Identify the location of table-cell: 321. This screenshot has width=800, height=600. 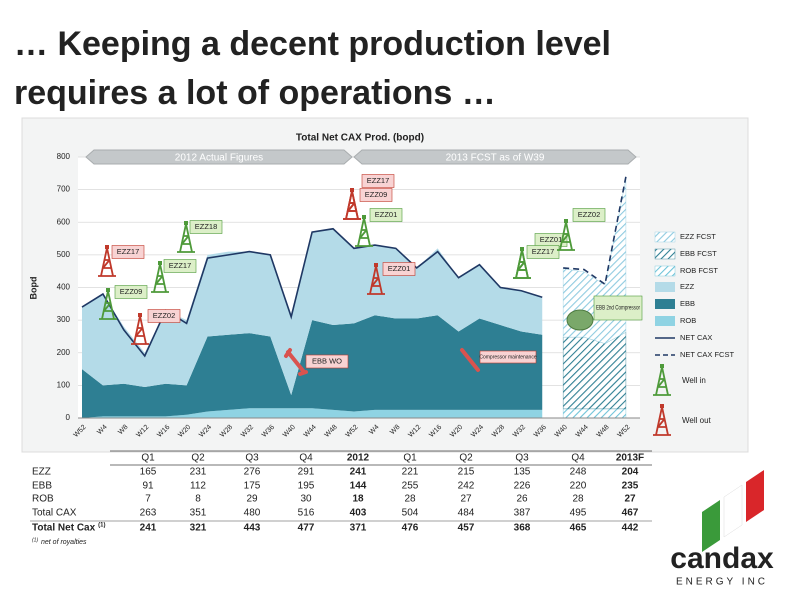
(198, 528).